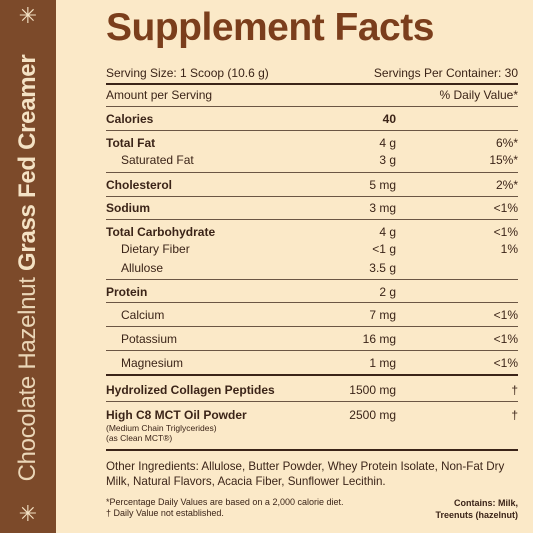 This screenshot has height=533, width=533. What do you see at coordinates (485, 503) in the screenshot?
I see `allergen-line: Contains: Milk,` at bounding box center [485, 503].